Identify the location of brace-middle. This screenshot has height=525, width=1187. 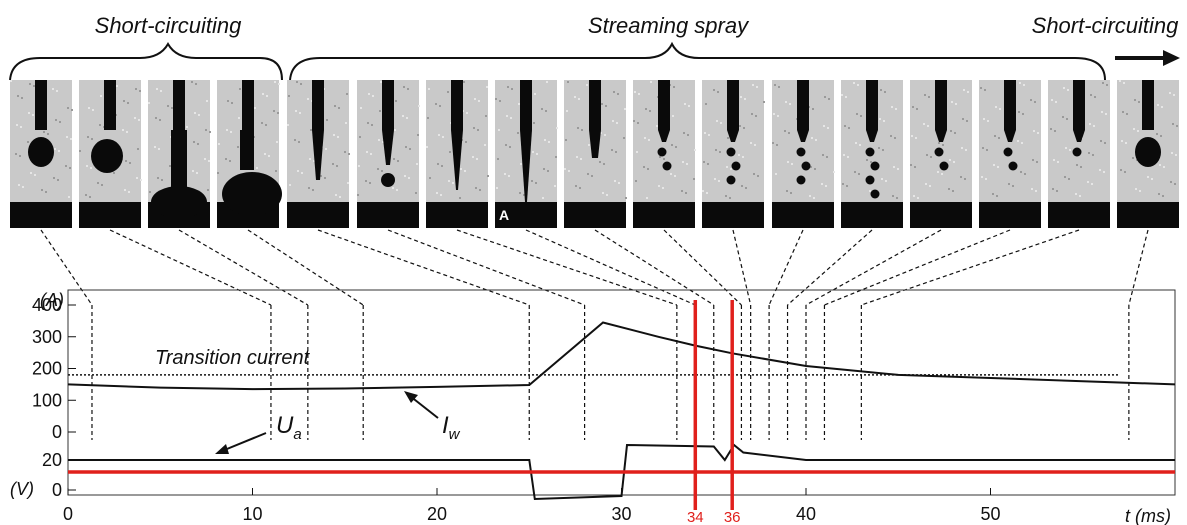
(697, 61).